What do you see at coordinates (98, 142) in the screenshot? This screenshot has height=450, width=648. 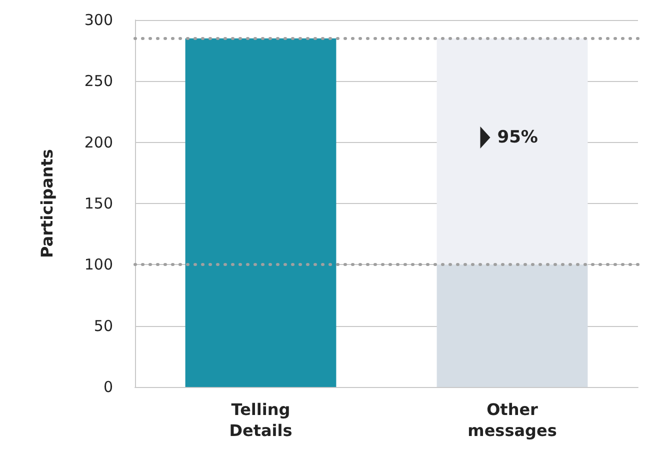 I see `y-tick-label: 200` at bounding box center [98, 142].